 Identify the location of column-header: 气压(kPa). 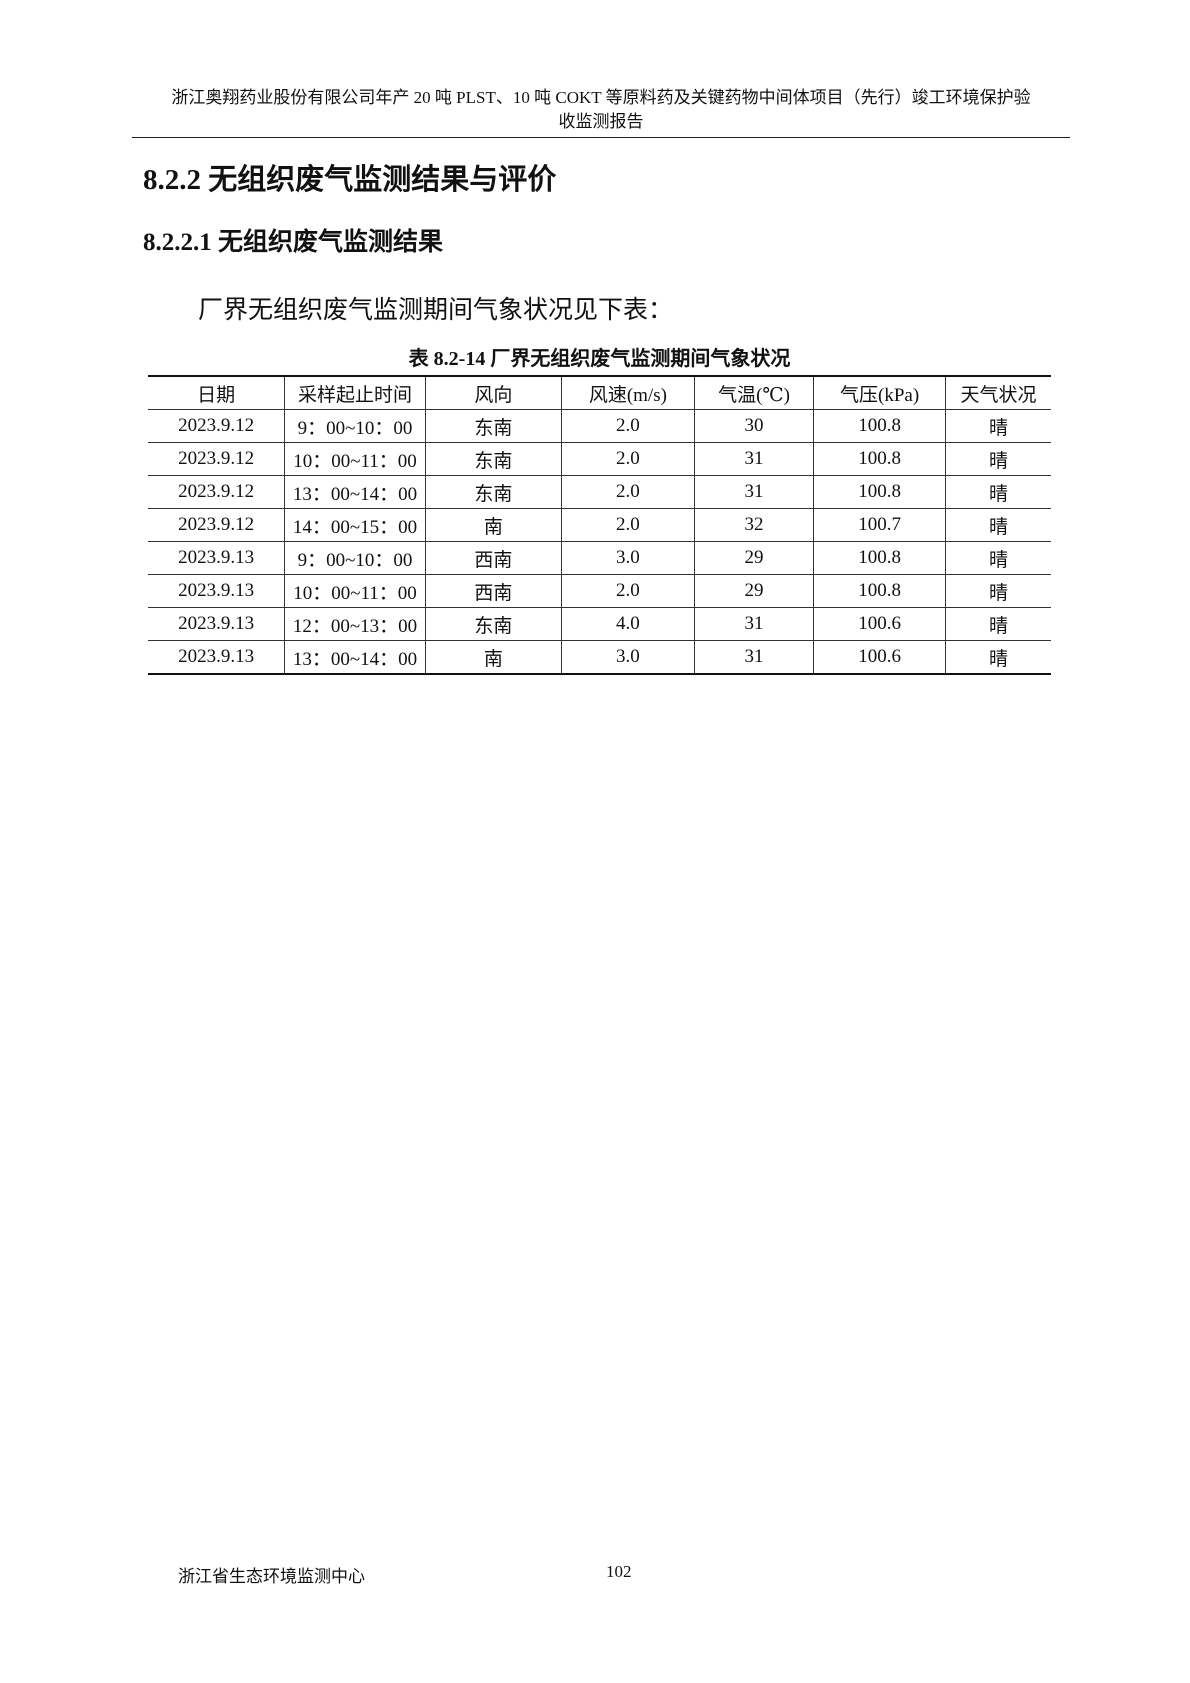
(879, 393).